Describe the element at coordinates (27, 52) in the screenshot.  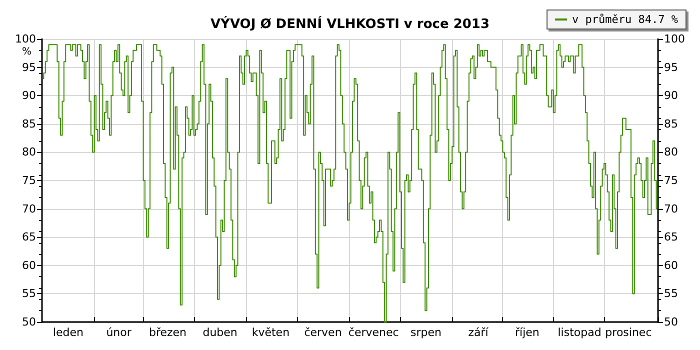
I see `y-axis-title: %` at that location.